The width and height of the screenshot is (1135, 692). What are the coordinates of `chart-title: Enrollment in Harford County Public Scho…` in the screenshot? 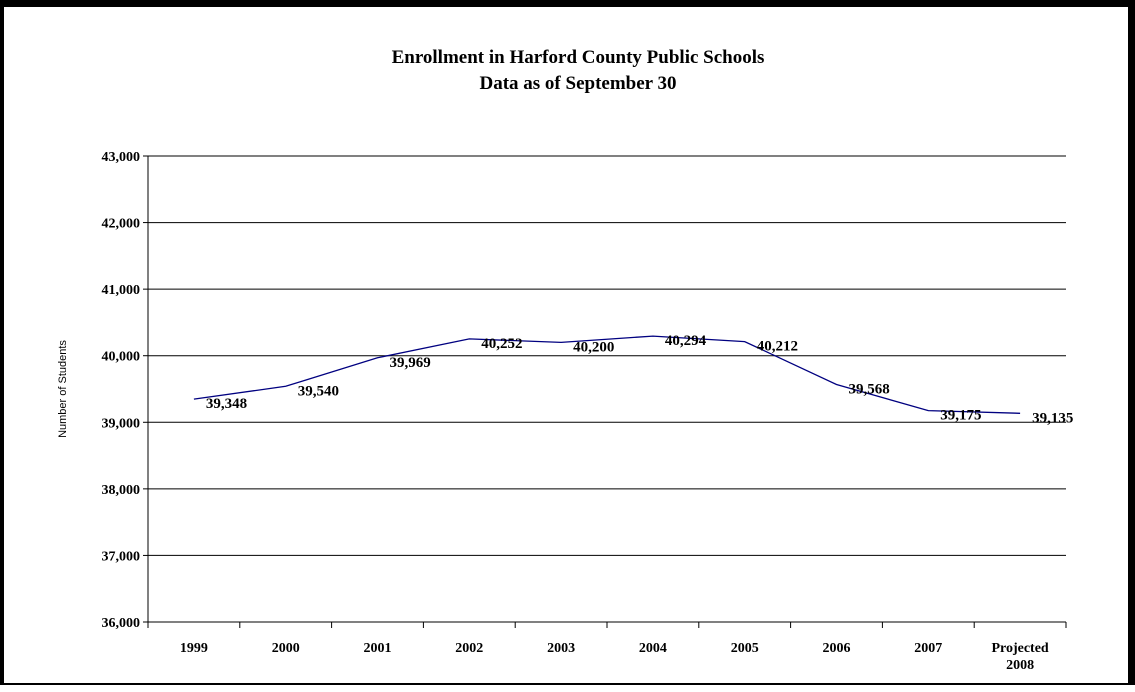 It's located at (578, 57).